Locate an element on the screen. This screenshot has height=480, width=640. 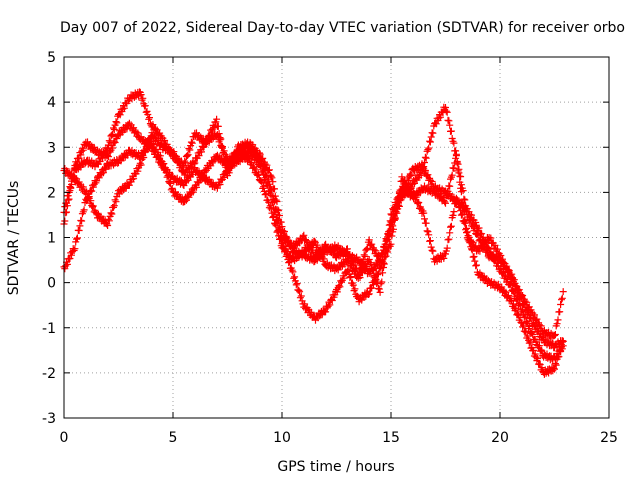
y-tick-label: 2 is located at coordinates (51, 193).